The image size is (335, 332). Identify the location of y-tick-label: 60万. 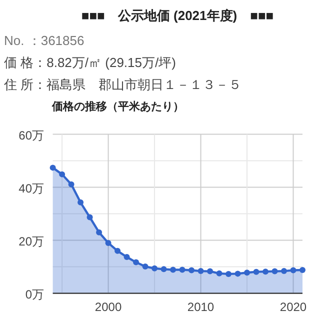
(31, 135).